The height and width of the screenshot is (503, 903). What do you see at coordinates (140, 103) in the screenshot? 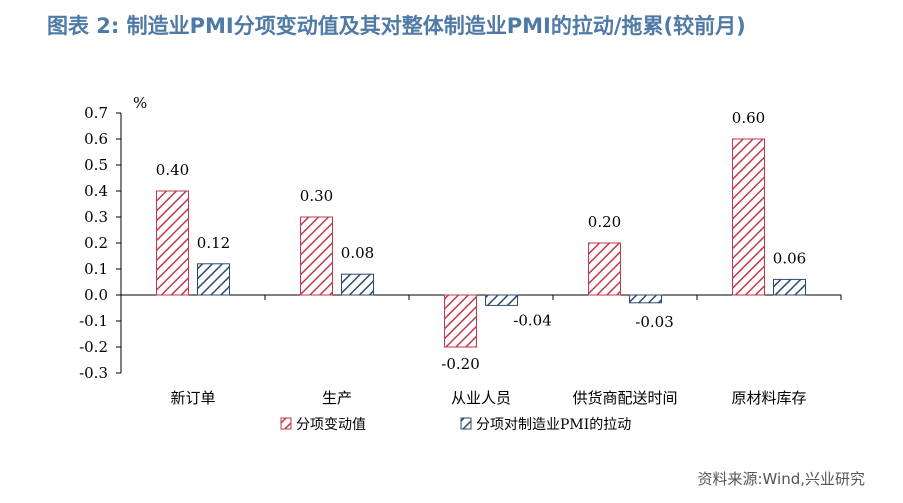
I see `y-unit-label: %` at bounding box center [140, 103].